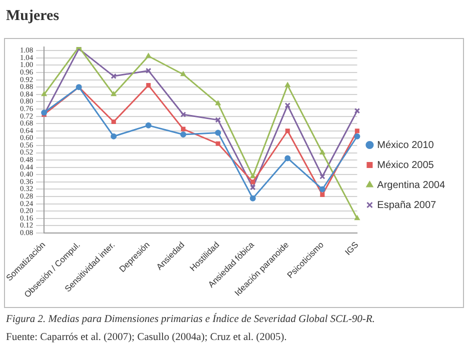 This screenshot has width=470, height=359. What do you see at coordinates (411, 185) in the screenshot?
I see `legend-label: Argentina 2004` at bounding box center [411, 185].